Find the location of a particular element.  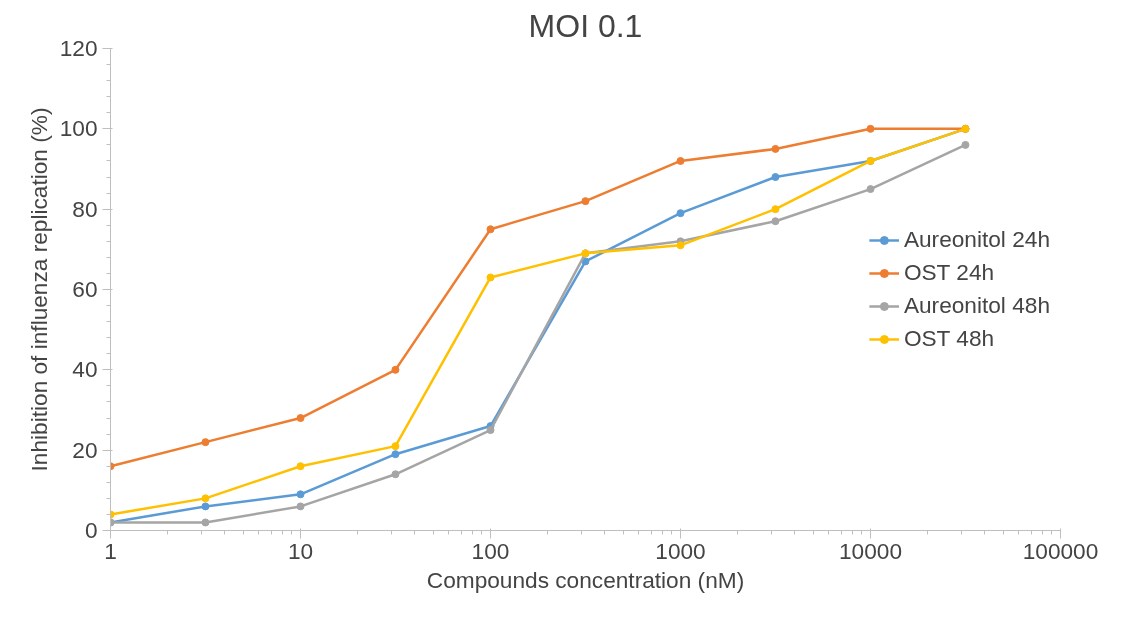

x-tick-label: 1000 is located at coordinates (680, 550).